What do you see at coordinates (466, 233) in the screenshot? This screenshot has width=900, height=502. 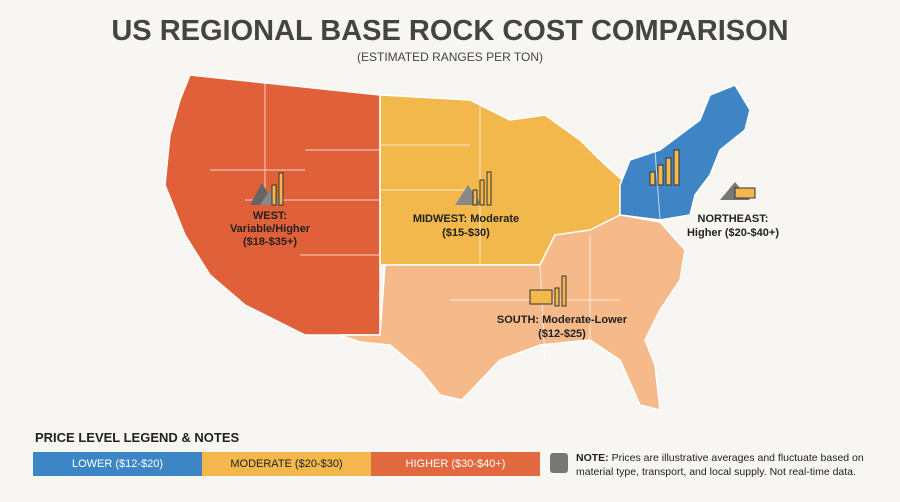 I see `region-label: ($15-$30)` at bounding box center [466, 233].